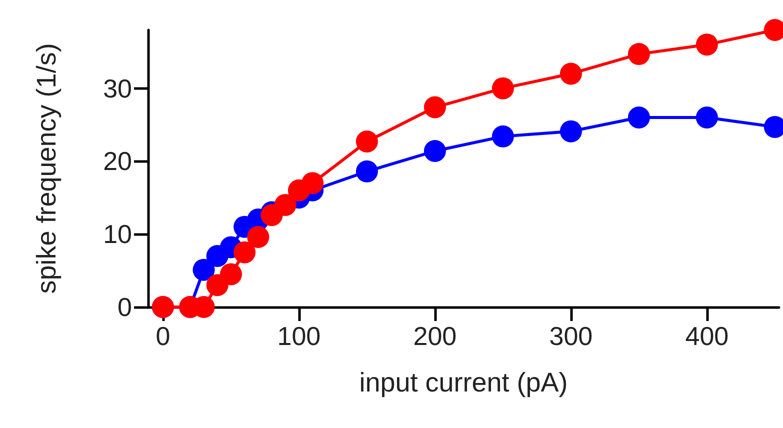 The image size is (783, 428). I want to click on x-tick-label: 100, so click(299, 336).